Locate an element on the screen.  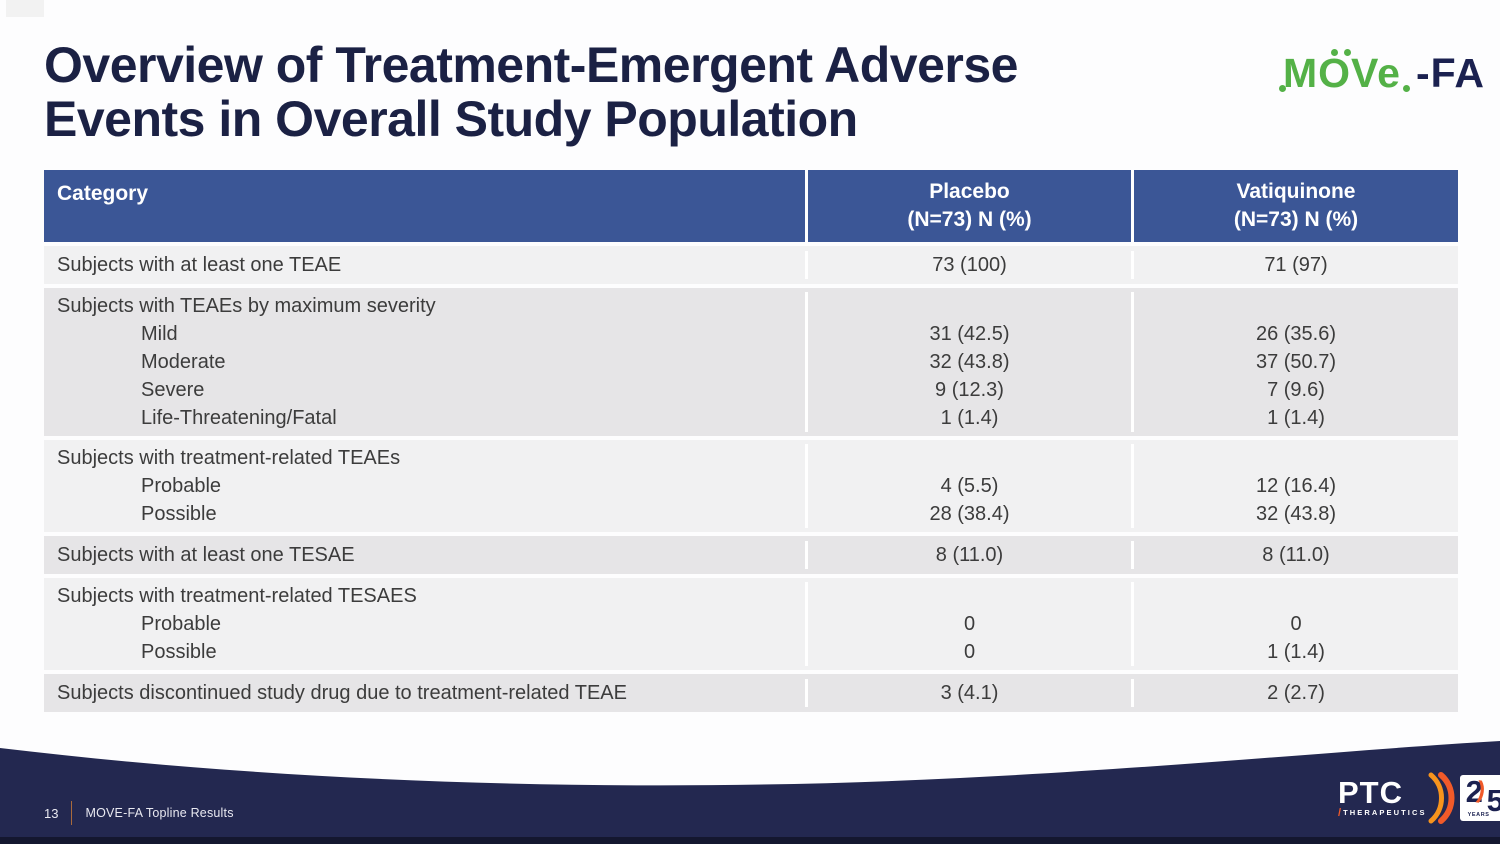
table-row: Life-Threatening/Fatal 1 (1.4) 1 (1.4) is located at coordinates (751, 418).